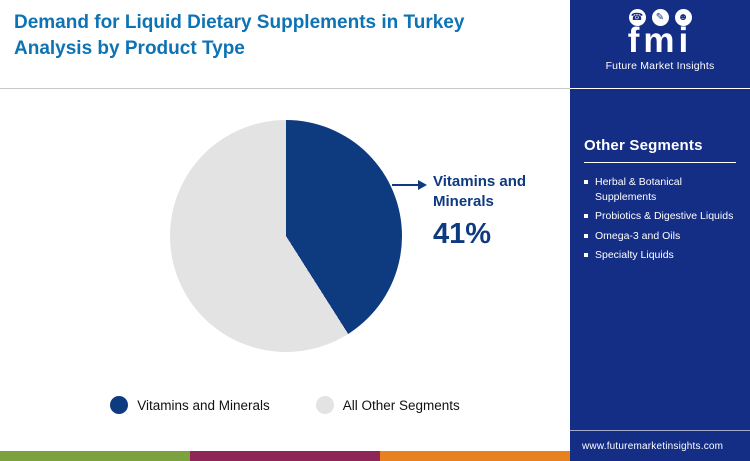 The width and height of the screenshot is (750, 461). What do you see at coordinates (638, 190) in the screenshot?
I see `segment-label: Herbal & Botanical Supplements` at bounding box center [638, 190].